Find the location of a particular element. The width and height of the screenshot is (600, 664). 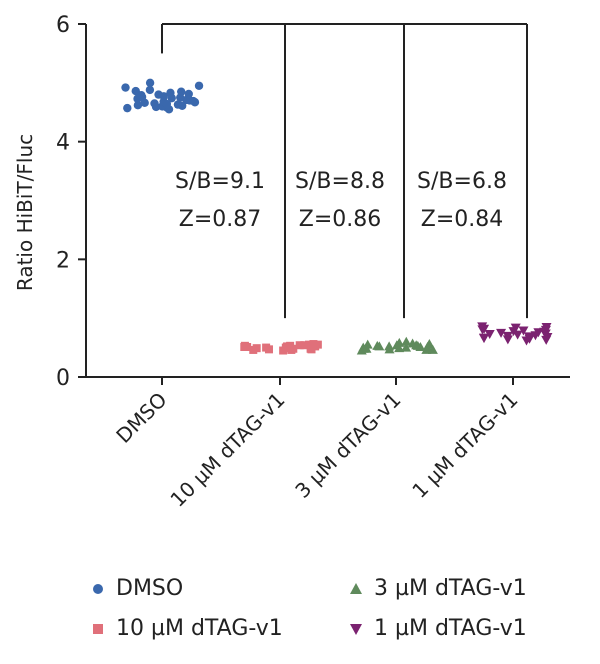

circle-marker-icon is located at coordinates (98, 588).